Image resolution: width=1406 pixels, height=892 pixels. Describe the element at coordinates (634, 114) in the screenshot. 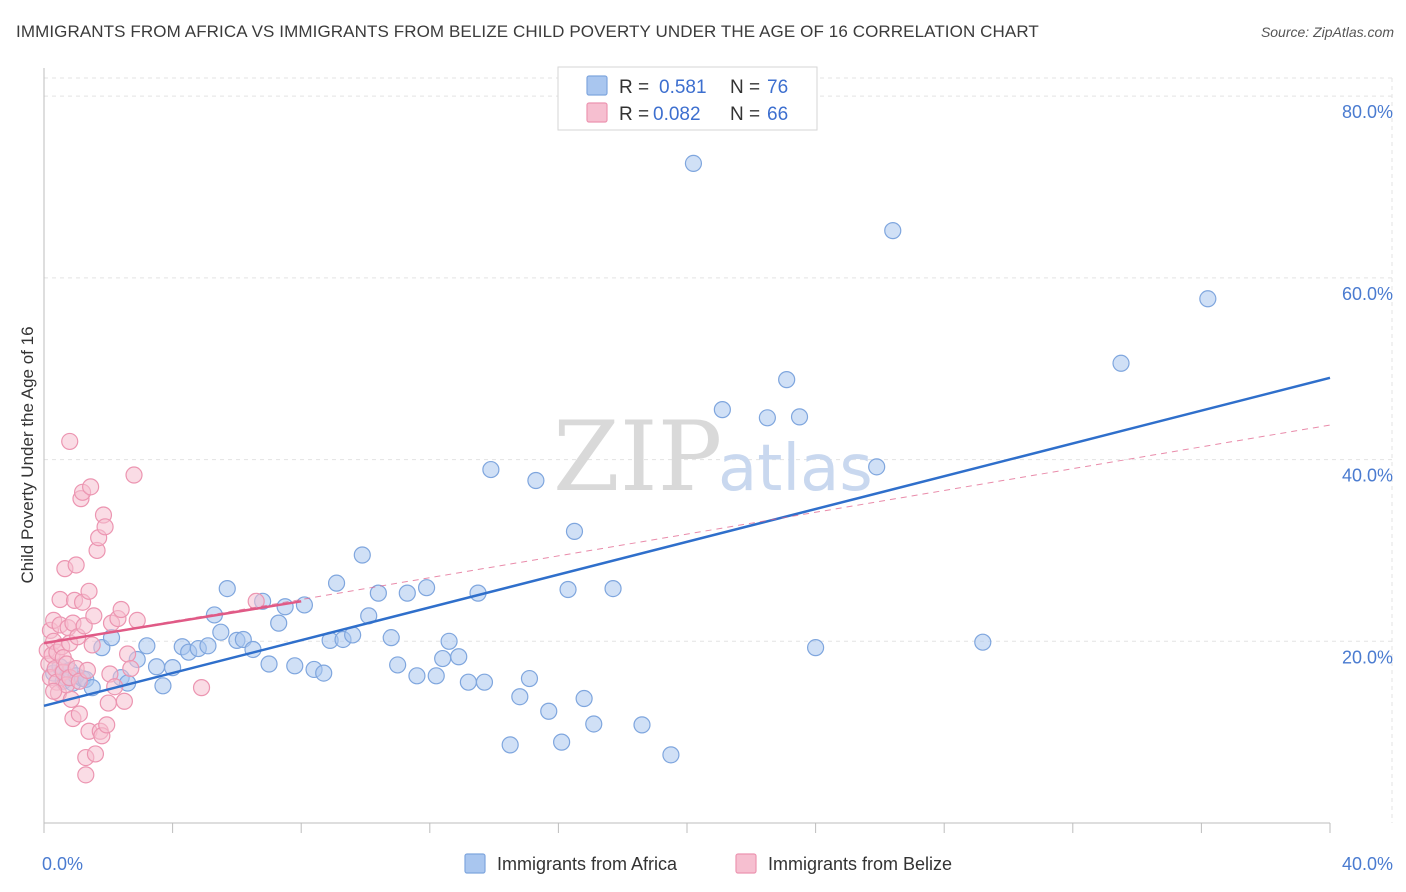

I see `legend-r-label-belize: R =` at that location.